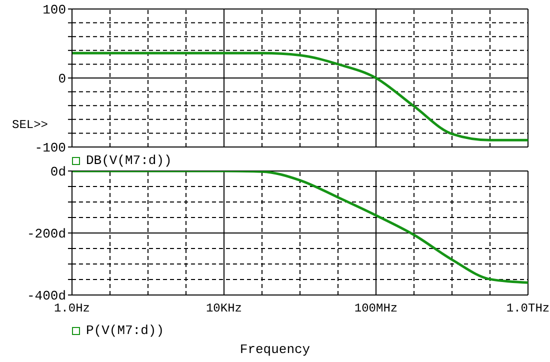 The image size is (550, 362). What do you see at coordinates (72, 309) in the screenshot?
I see `x-tick-label: 1.0Hz` at bounding box center [72, 309].